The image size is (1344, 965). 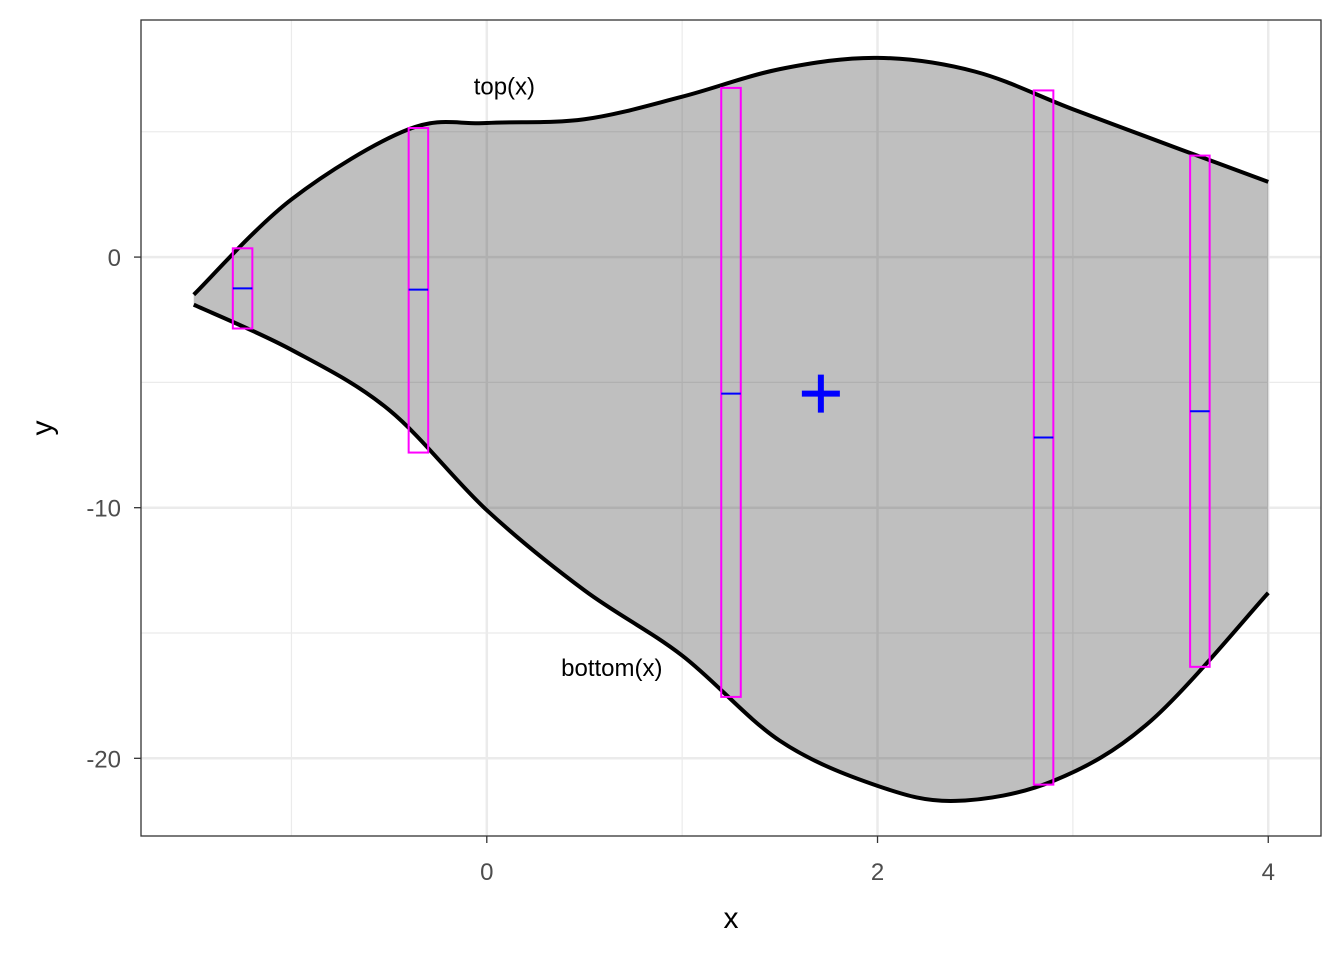 What do you see at coordinates (731, 392) in the screenshot?
I see `interval-rect` at bounding box center [731, 392].